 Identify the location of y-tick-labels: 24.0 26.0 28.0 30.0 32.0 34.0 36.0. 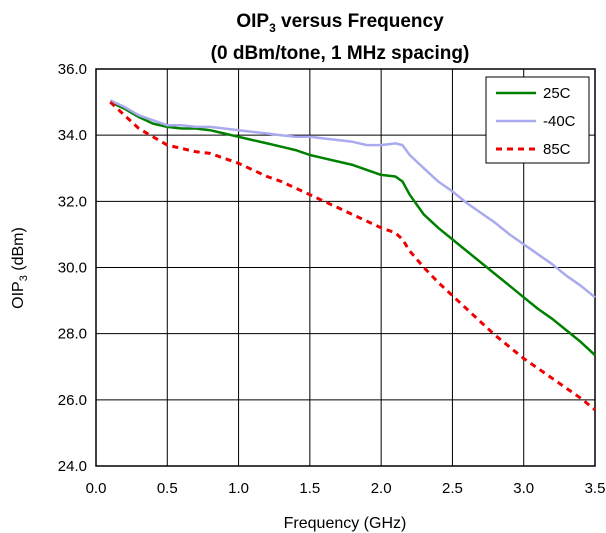
(72, 268).